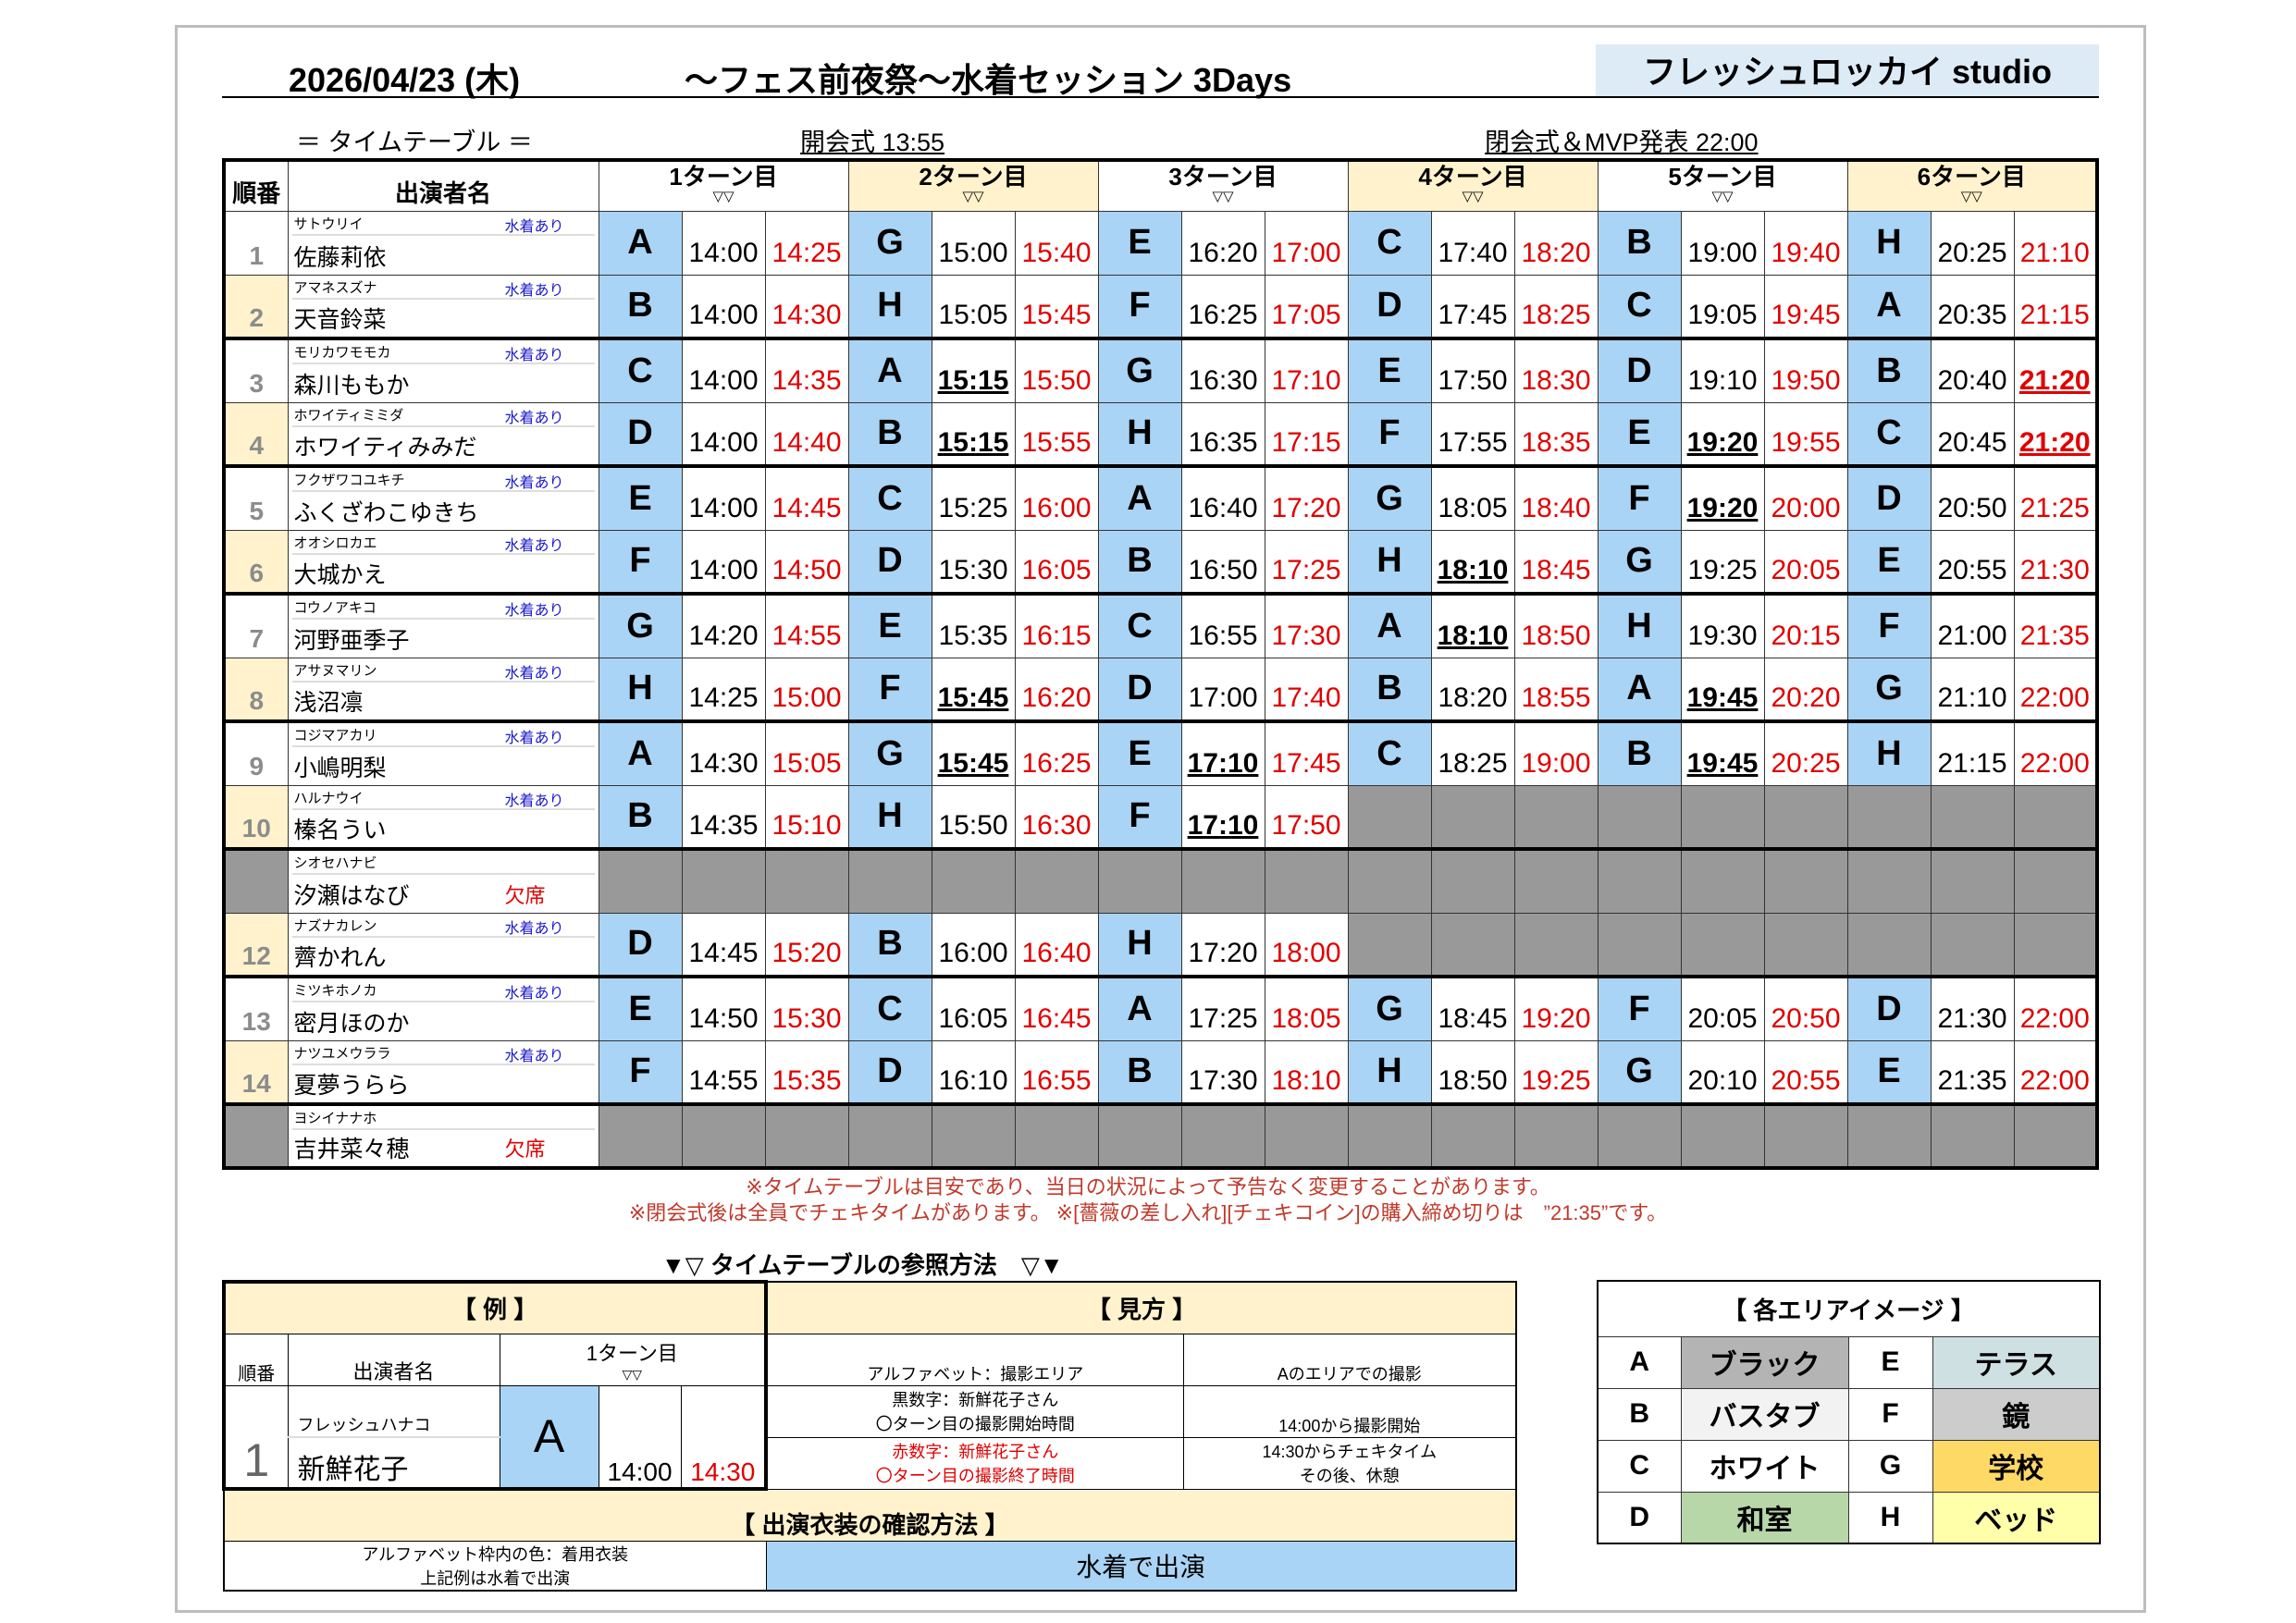  What do you see at coordinates (1389, 243) in the screenshot?
I see `area-cell: C` at bounding box center [1389, 243].